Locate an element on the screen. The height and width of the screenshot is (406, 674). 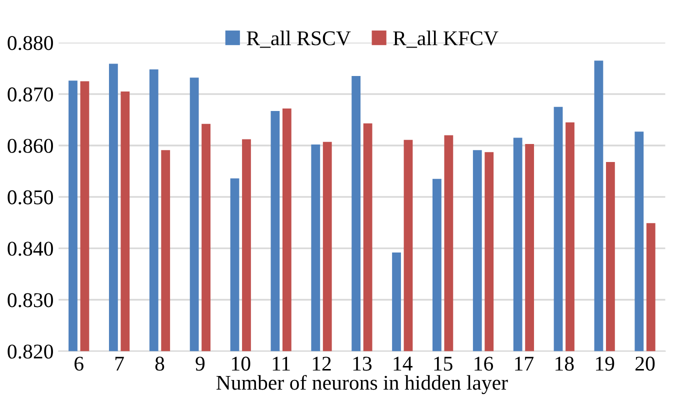
x-tick-label: 14 is located at coordinates (403, 363).